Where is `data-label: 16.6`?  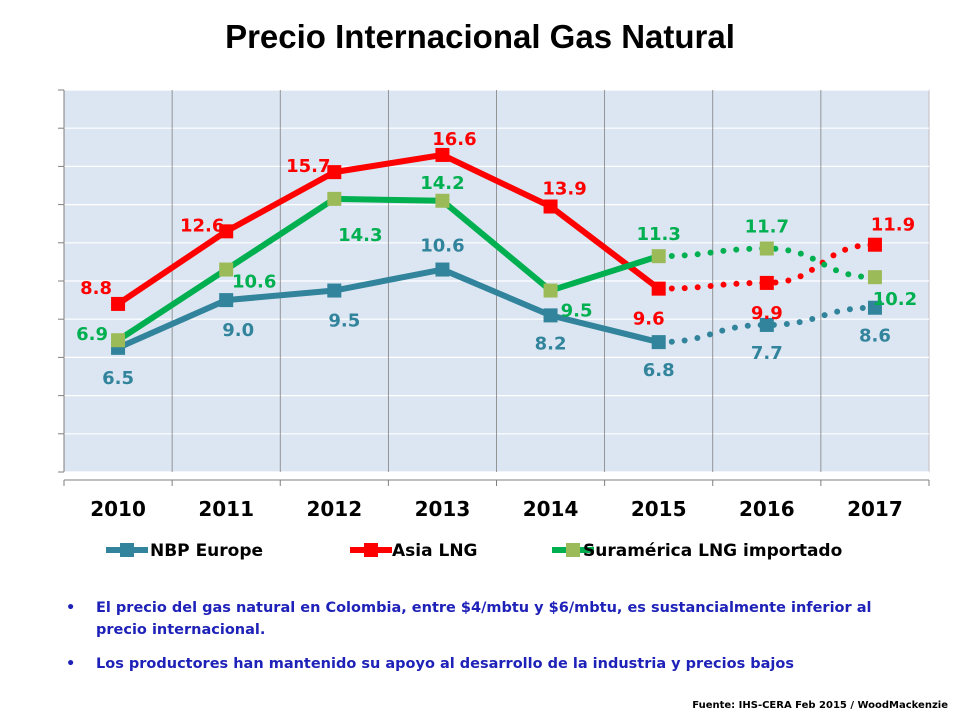
data-label: 16.6 is located at coordinates (454, 139).